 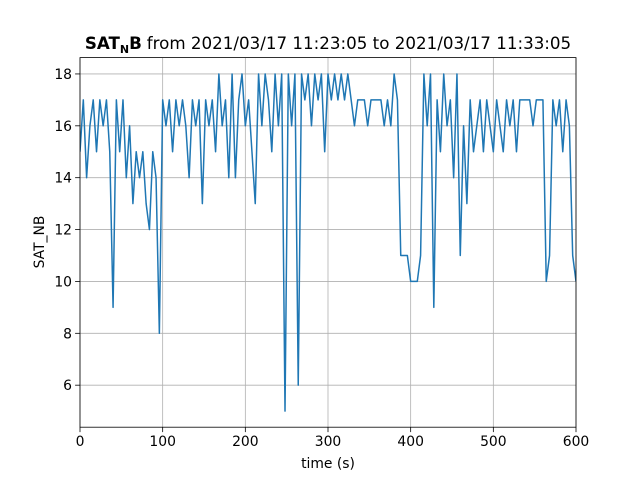 What do you see at coordinates (245, 442) in the screenshot?
I see `x-tick-label: 200` at bounding box center [245, 442].